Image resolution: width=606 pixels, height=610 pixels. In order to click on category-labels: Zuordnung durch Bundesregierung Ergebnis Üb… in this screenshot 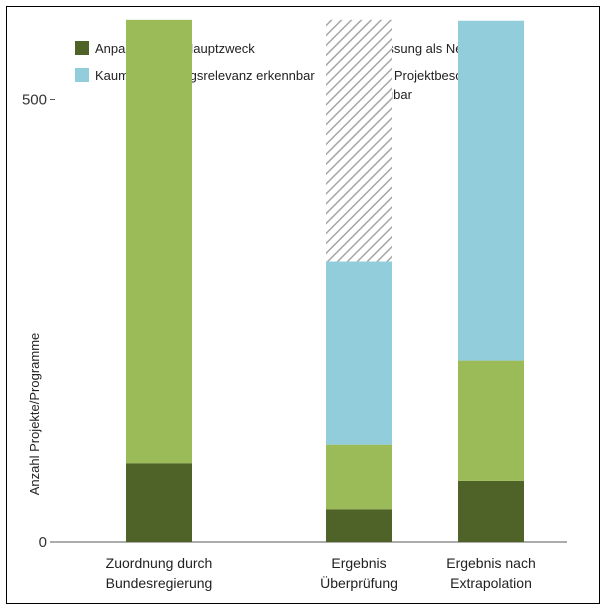, I will do `click(321, 573)`.